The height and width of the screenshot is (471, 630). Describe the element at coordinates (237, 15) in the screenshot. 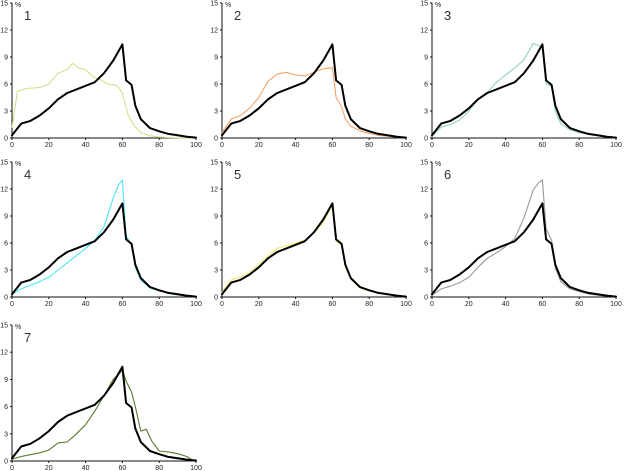

I see `panel-number: 2` at that location.